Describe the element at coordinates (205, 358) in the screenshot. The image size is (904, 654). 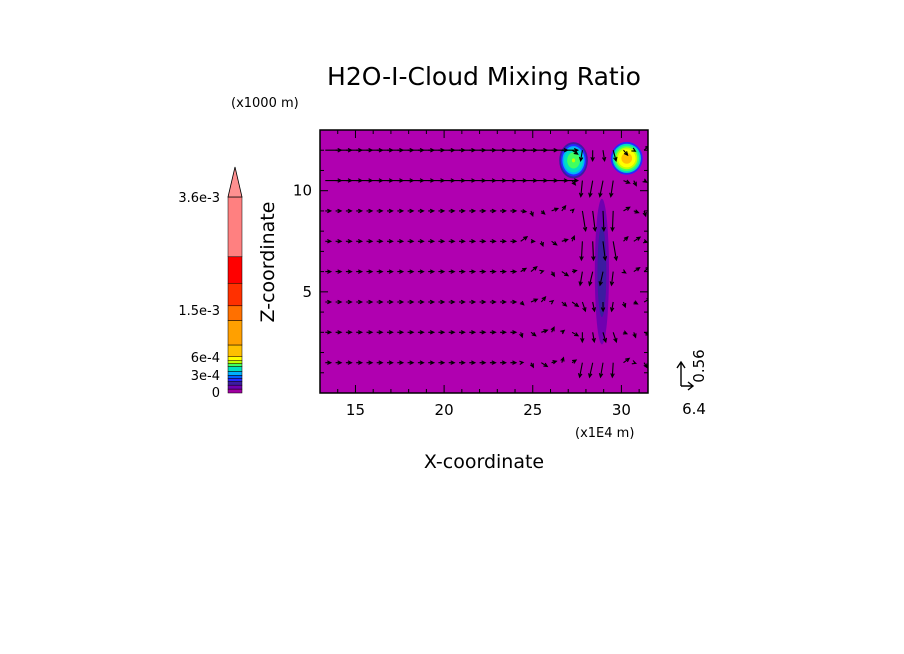
I see `colorbar-tick-label: 6e-4` at that location.